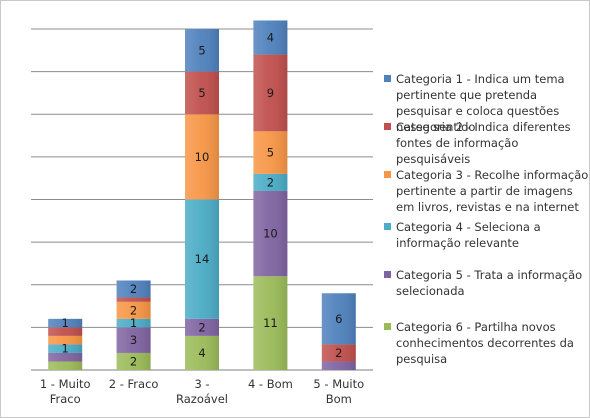  I want to click on data-label: 9, so click(270, 93).